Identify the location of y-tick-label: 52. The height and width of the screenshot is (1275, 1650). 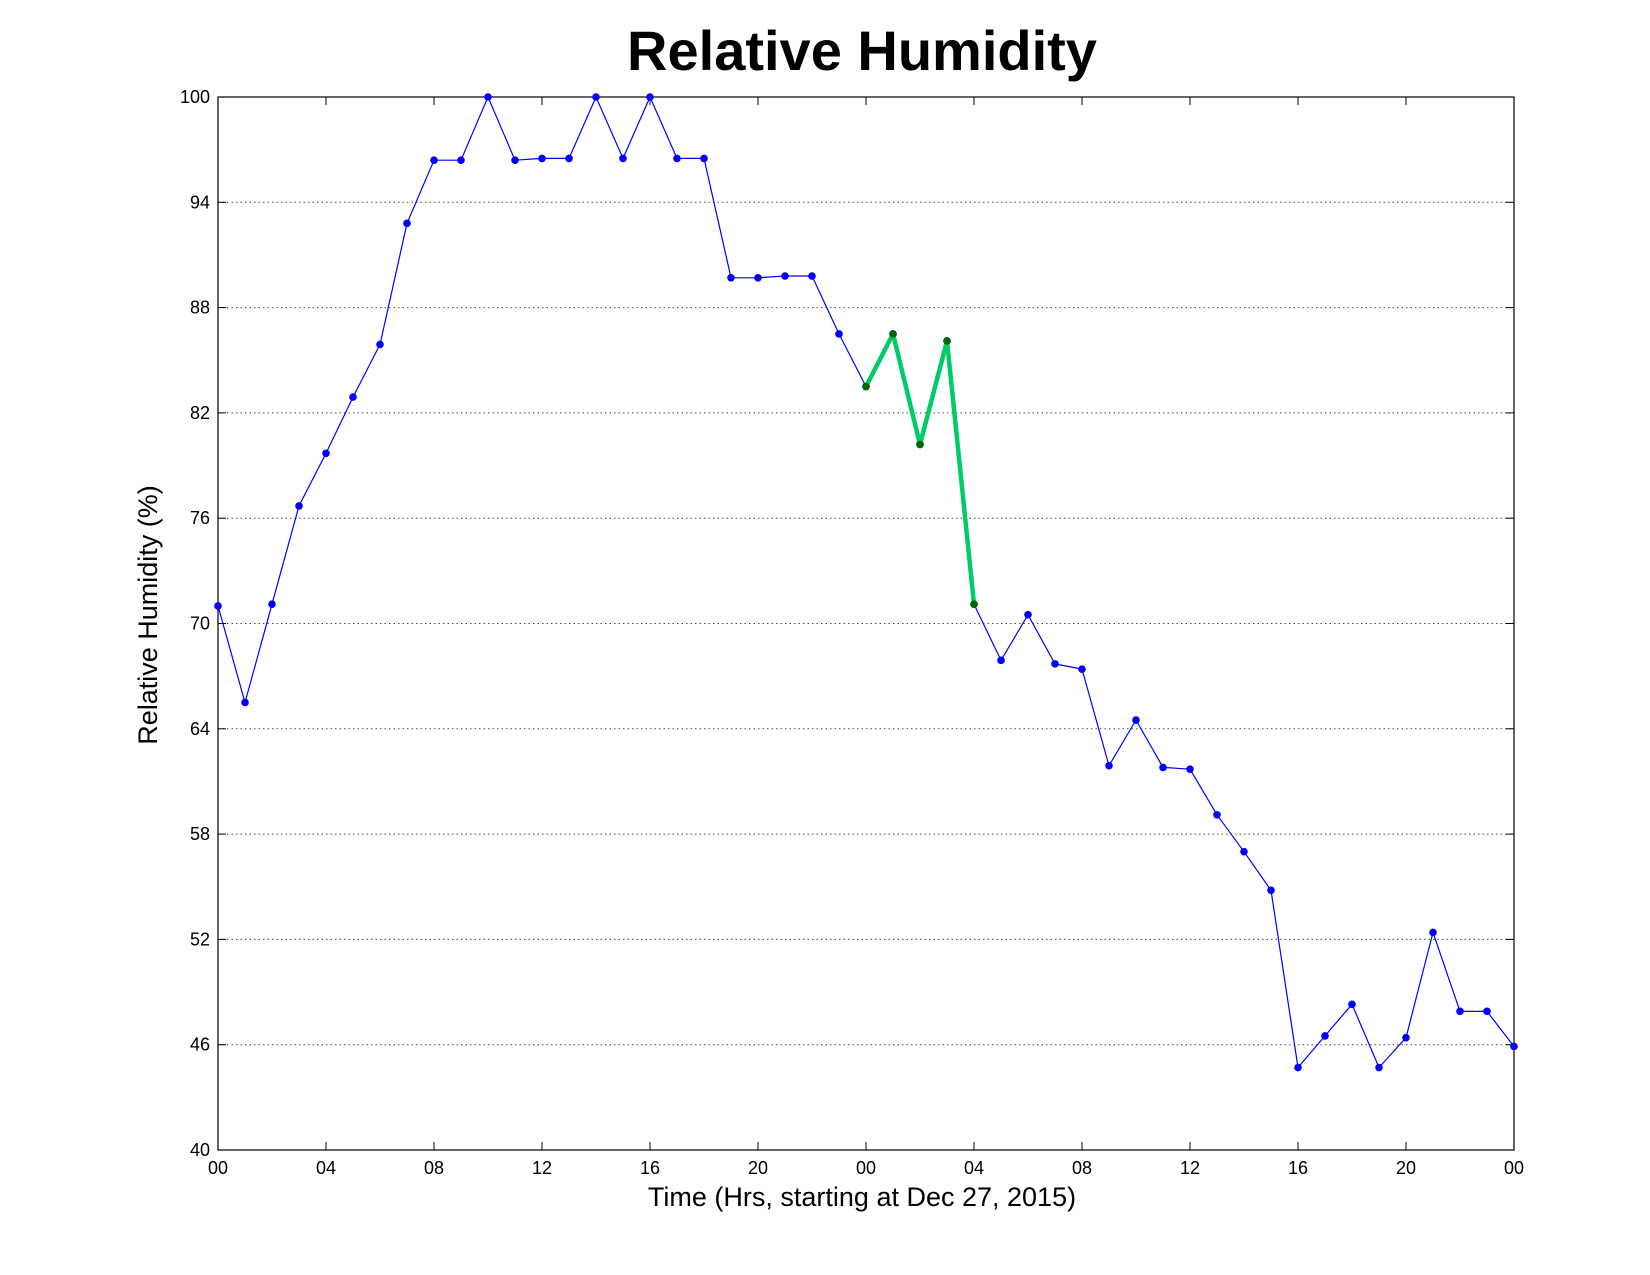
(200, 939).